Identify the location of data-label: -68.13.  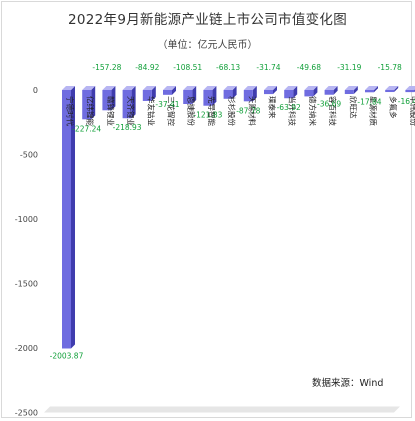
(228, 67).